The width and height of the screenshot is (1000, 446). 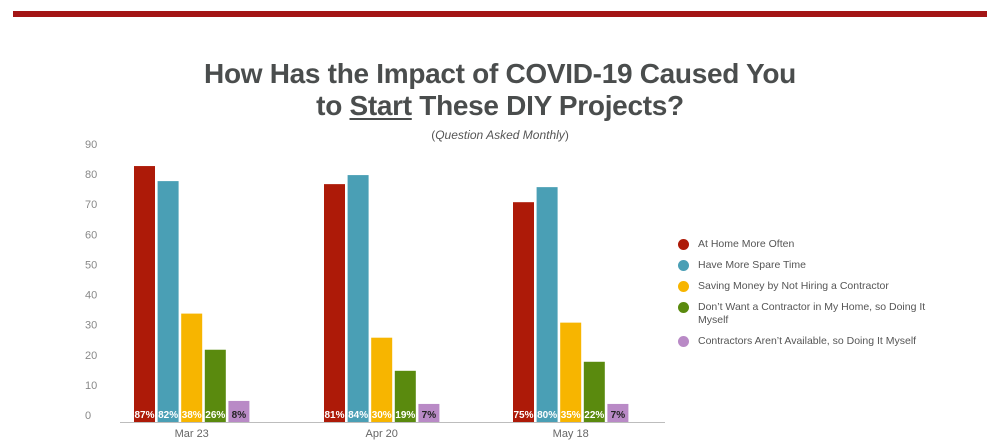 I want to click on y-tick-label: 90, so click(x=91, y=145).